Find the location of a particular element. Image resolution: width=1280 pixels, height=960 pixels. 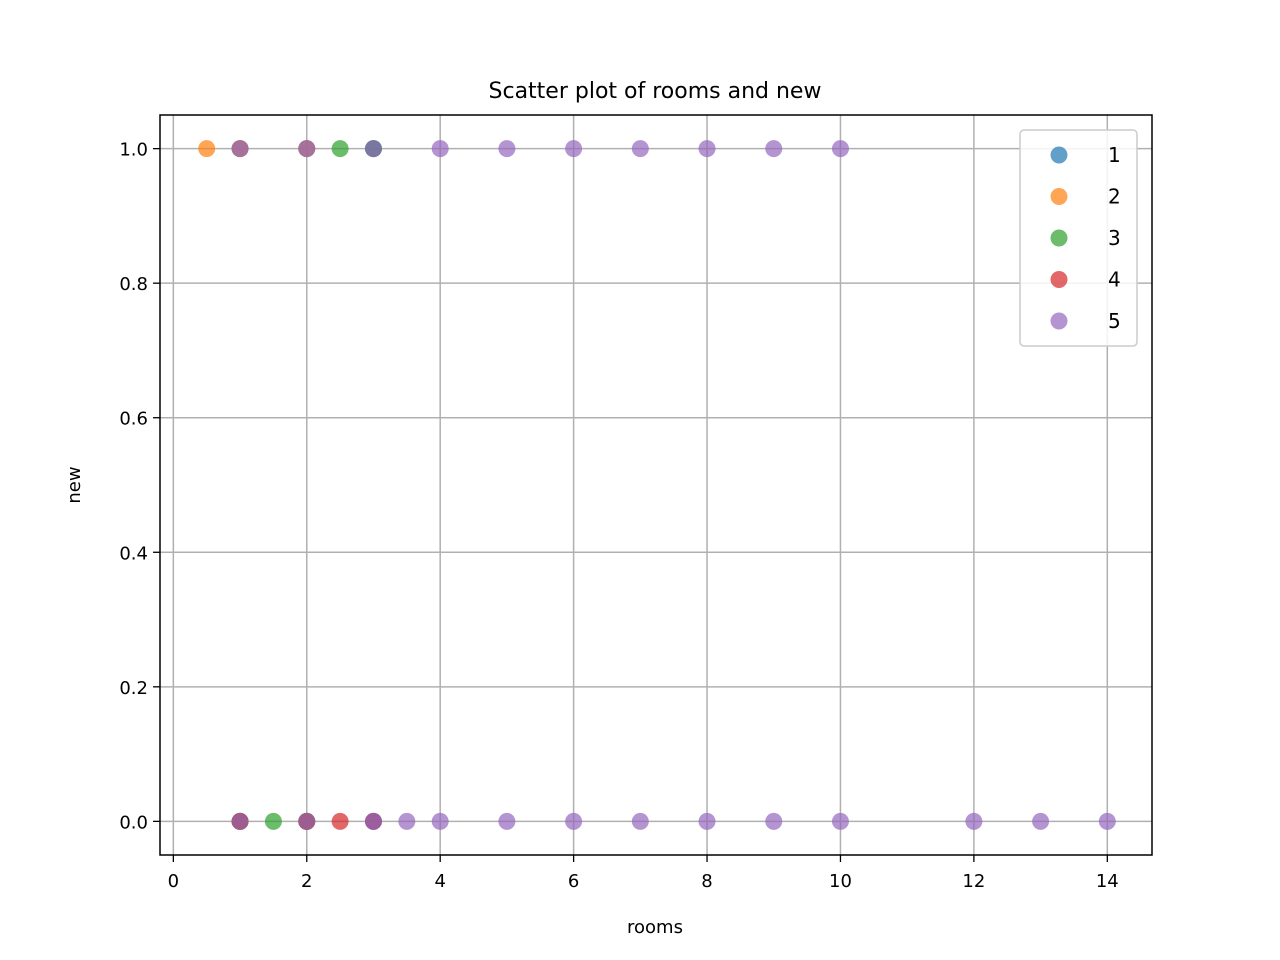

y-tick-label: 0.0 is located at coordinates (133, 822).